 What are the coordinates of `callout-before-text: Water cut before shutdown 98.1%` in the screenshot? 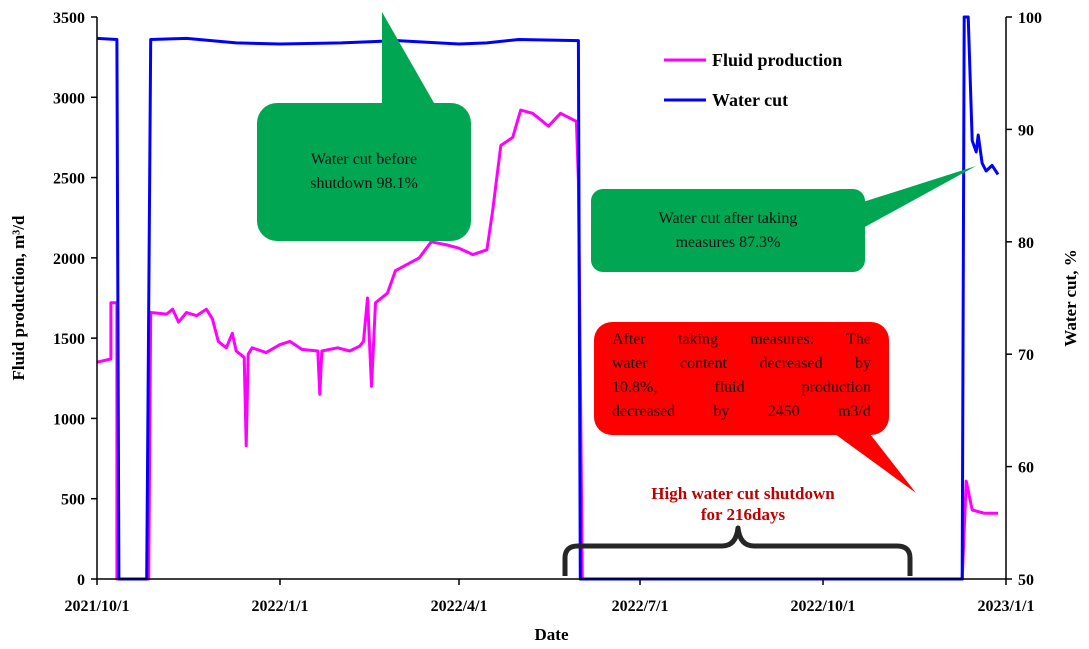 It's located at (364, 172).